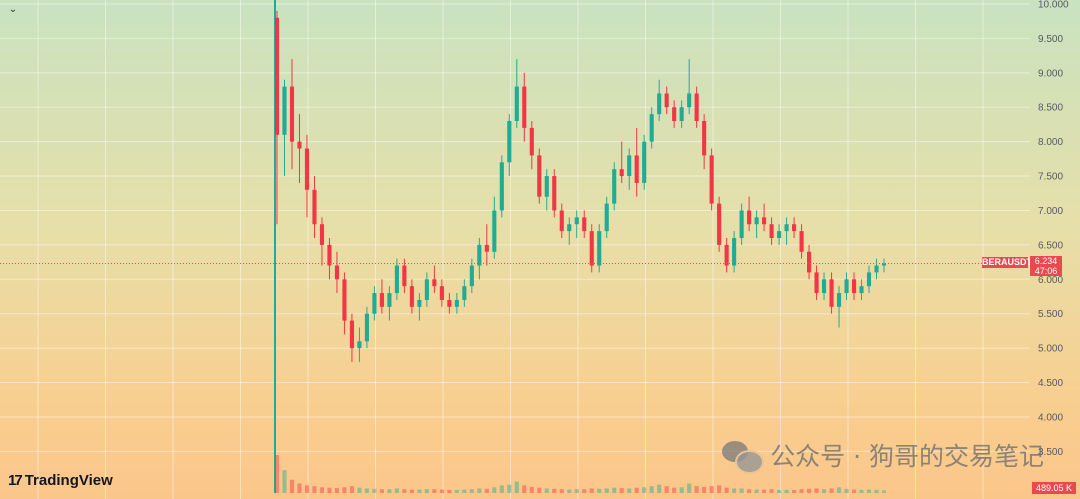  What do you see at coordinates (1050, 245) in the screenshot?
I see `y-tick-label: 6.500` at bounding box center [1050, 245].